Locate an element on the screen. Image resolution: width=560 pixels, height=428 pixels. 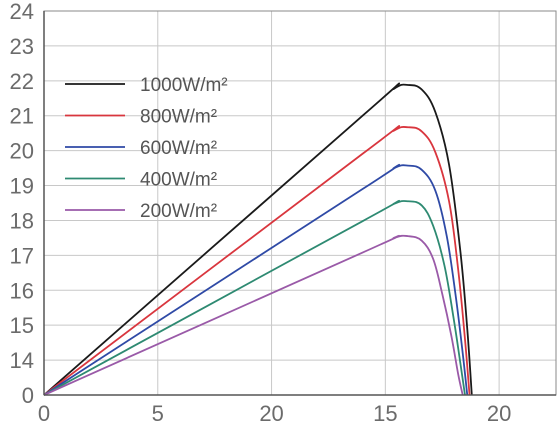
legend-label-2: 600W/m² is located at coordinates (178, 148).